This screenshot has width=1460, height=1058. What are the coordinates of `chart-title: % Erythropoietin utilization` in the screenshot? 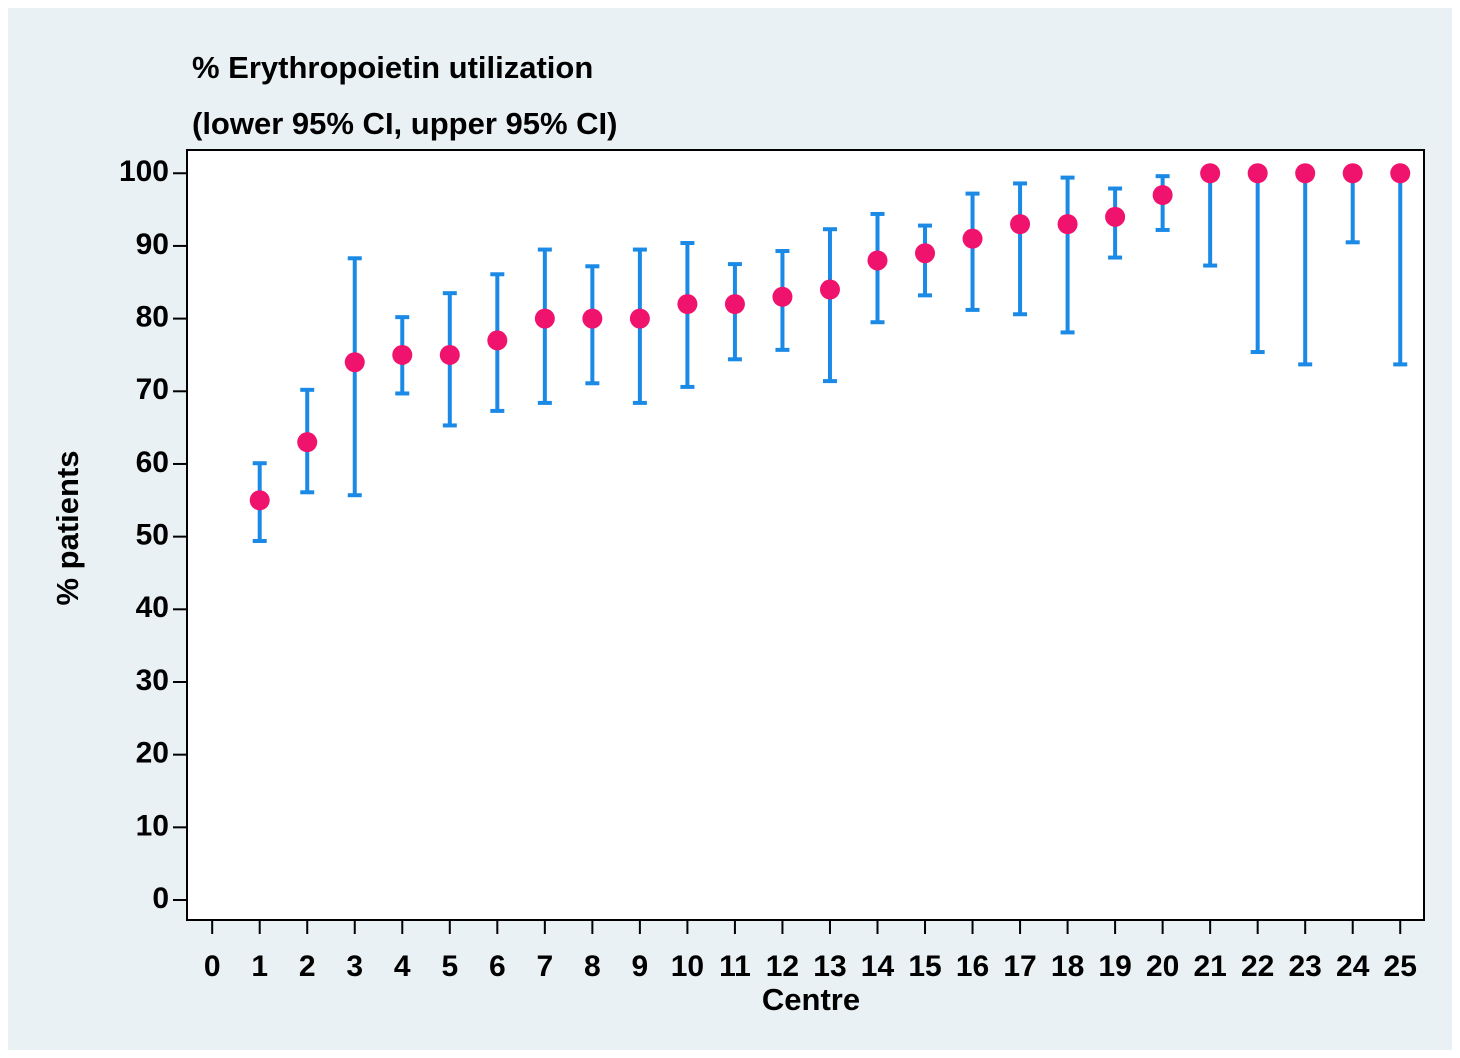 It's located at (392, 67).